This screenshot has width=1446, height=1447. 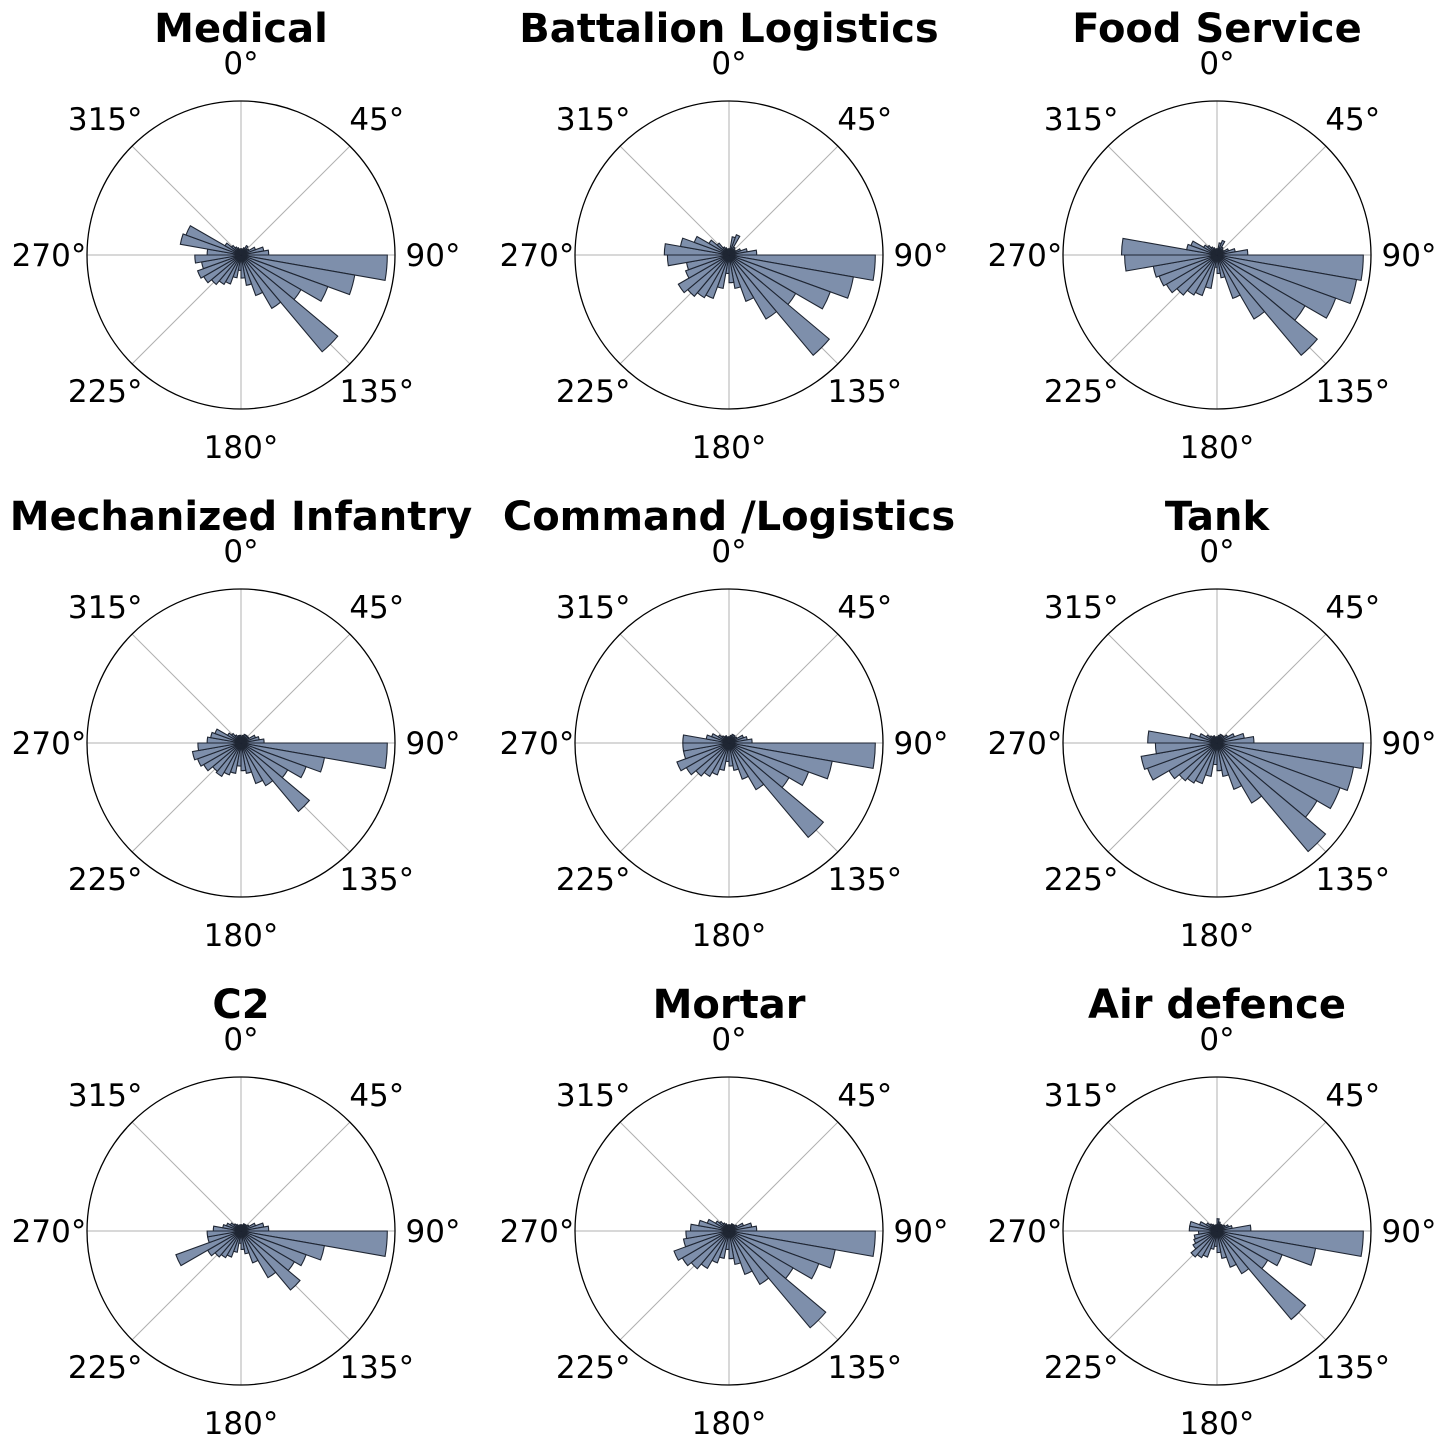 I want to click on panel-title: Mechanized Infantry, so click(x=241, y=517).